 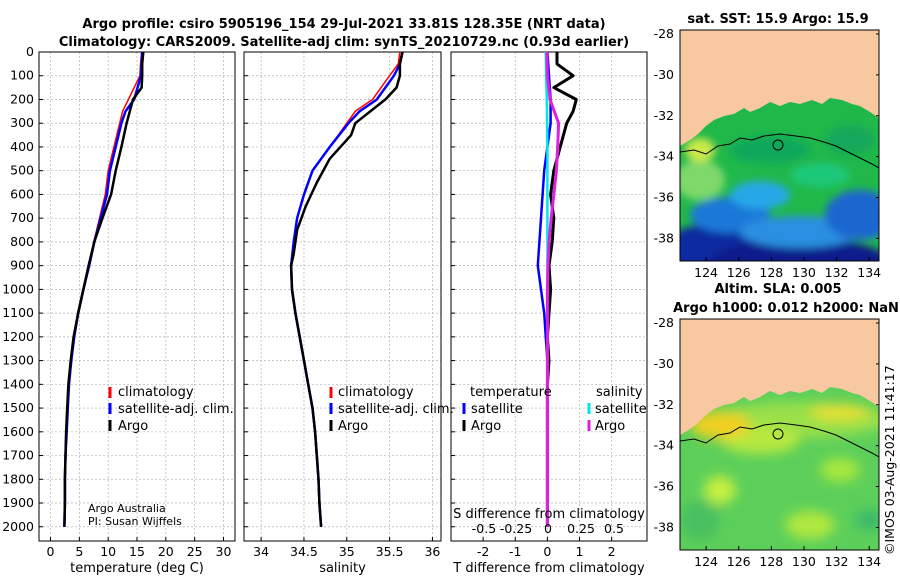 I want to click on sla-map, so click(x=779, y=434).